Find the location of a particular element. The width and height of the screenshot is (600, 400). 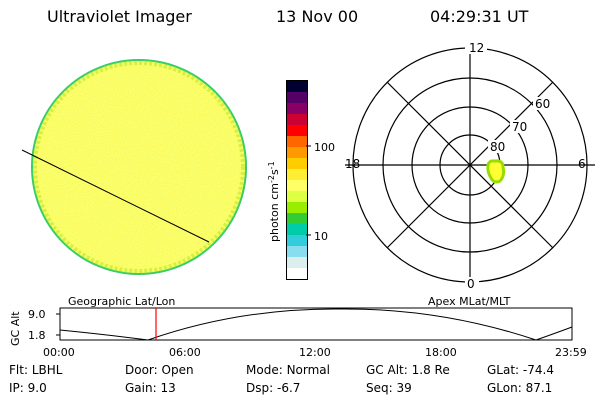

param-seq: Seq: 39 is located at coordinates (389, 388).